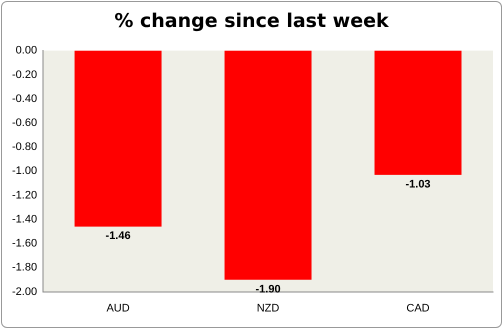  What do you see at coordinates (25, 292) in the screenshot?
I see `y-tick-label: -2.00` at bounding box center [25, 292].